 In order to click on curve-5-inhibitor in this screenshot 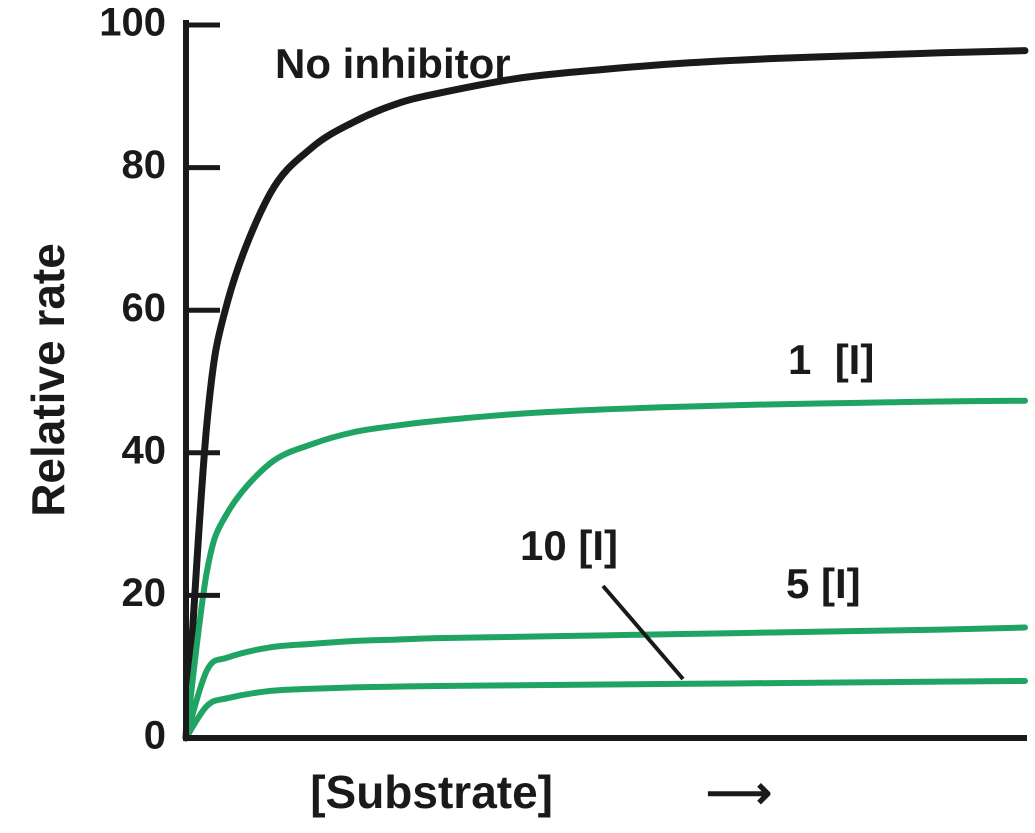, I will do `click(605, 682)`.